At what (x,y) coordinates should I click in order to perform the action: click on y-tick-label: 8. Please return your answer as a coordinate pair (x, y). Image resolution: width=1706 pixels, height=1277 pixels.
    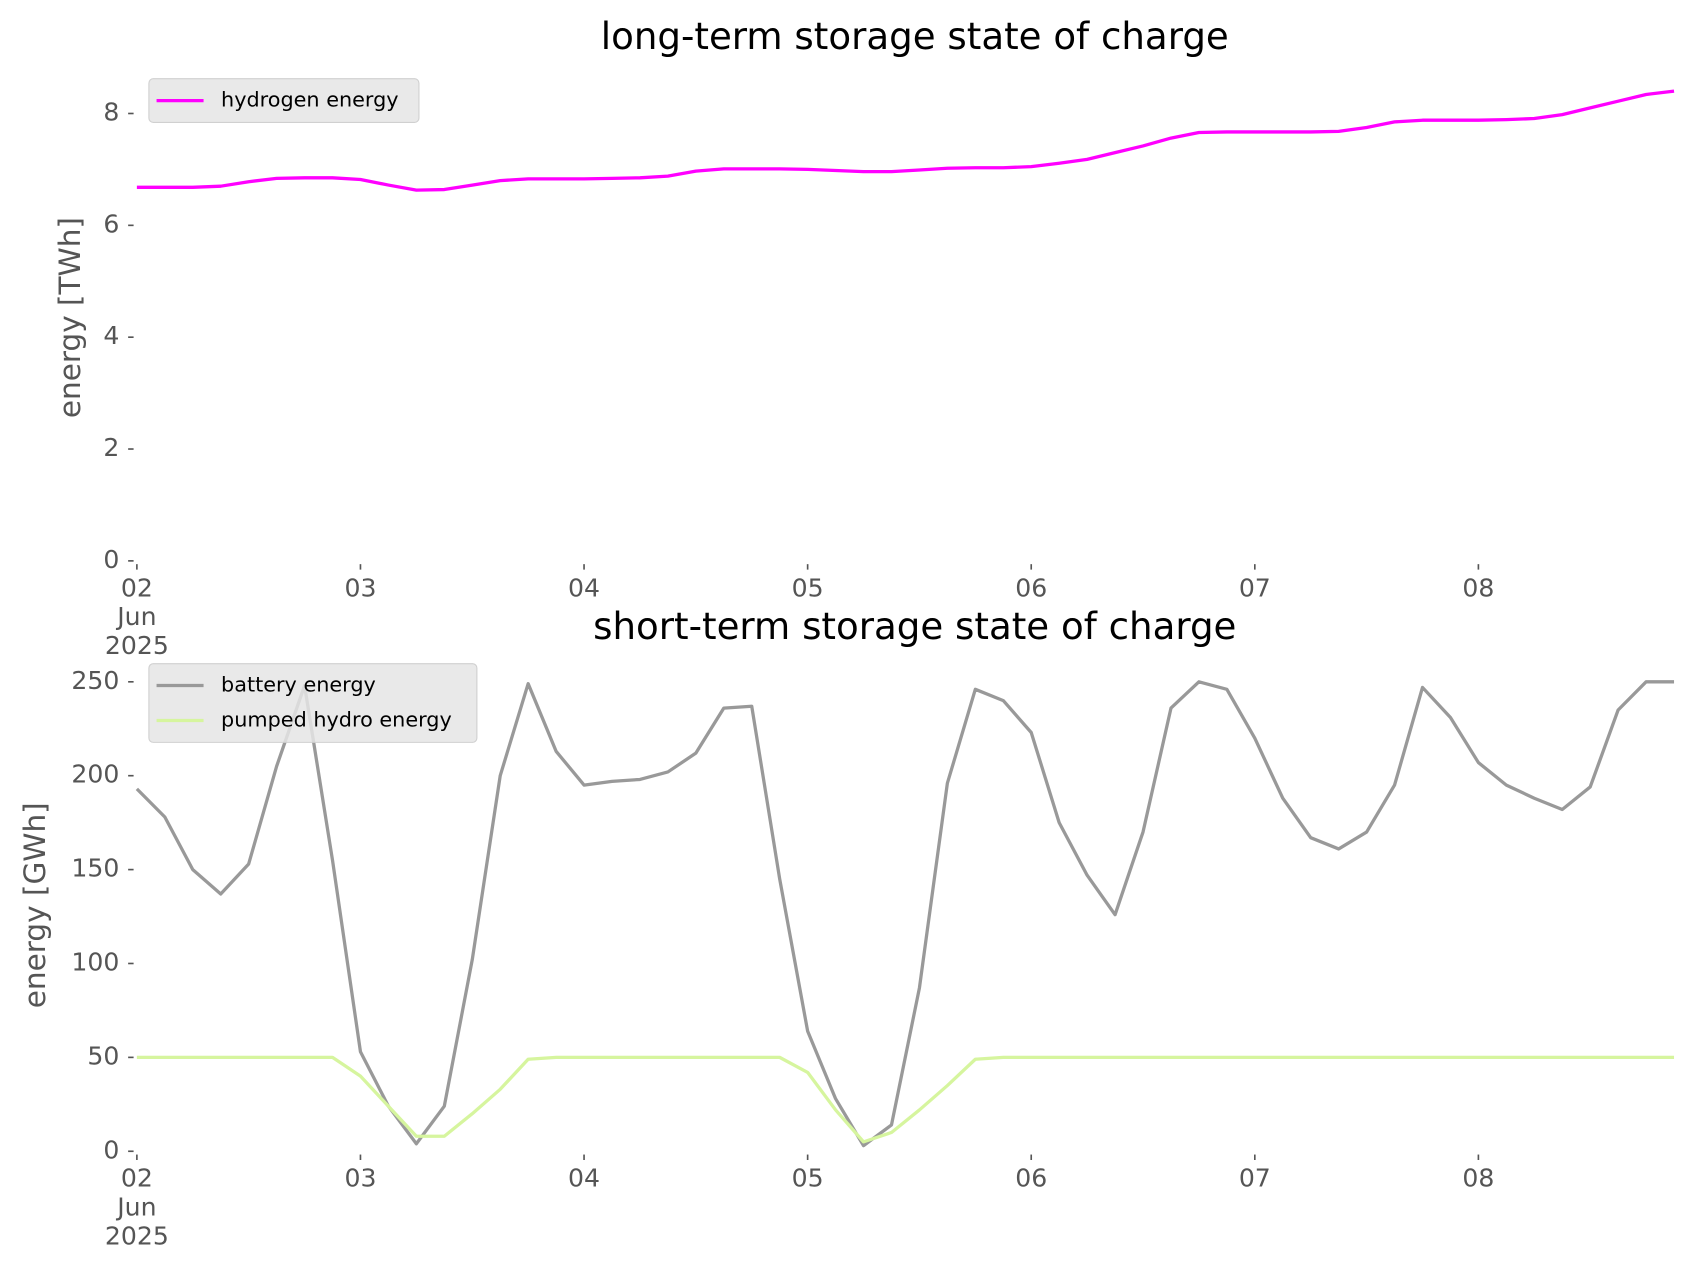
    Looking at the image, I should click on (111, 111).